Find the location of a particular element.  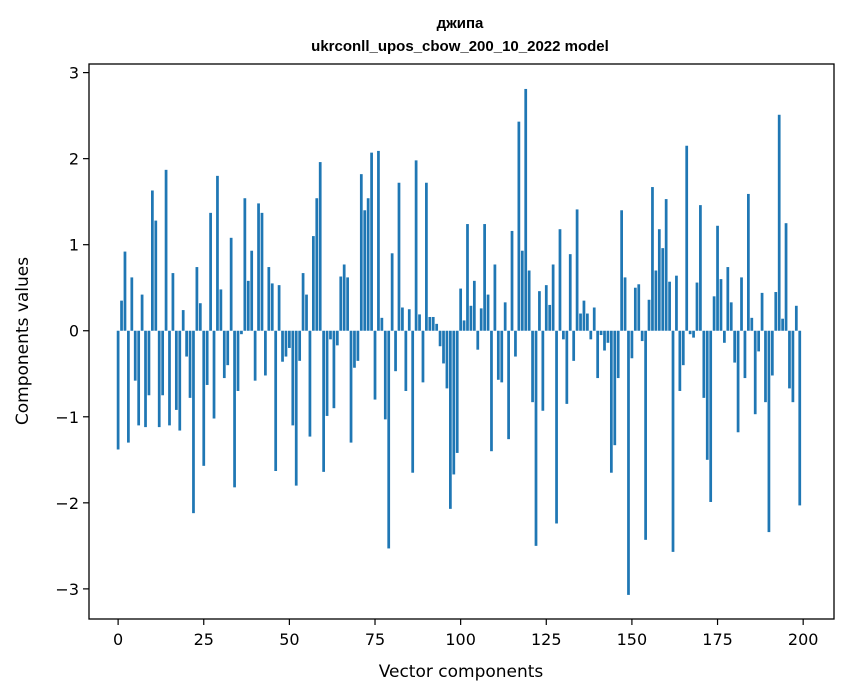

y-tick-label: 0 is located at coordinates (74, 331).